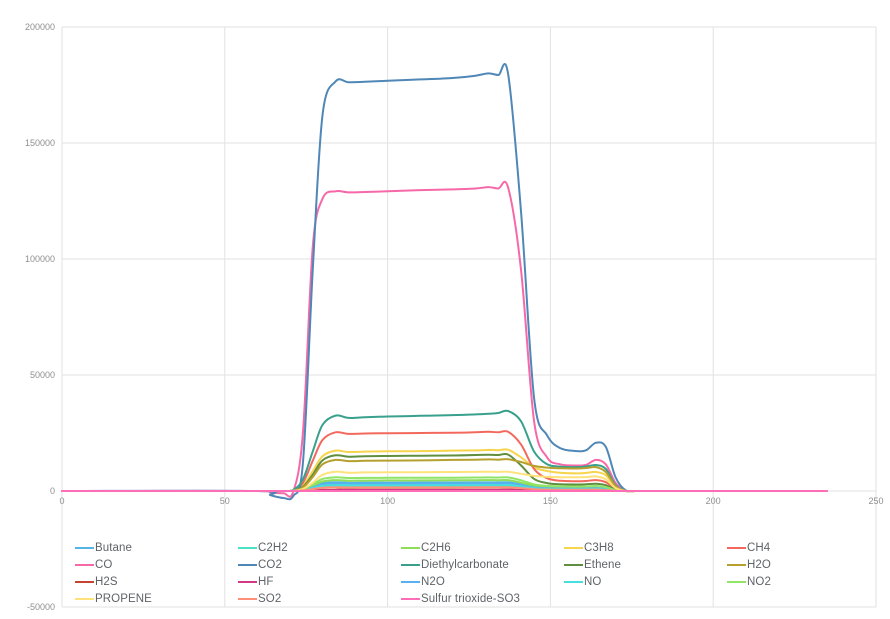 This screenshot has height=619, width=890. What do you see at coordinates (632, 564) in the screenshot?
I see `legend-item-ethene: Ethene` at bounding box center [632, 564].